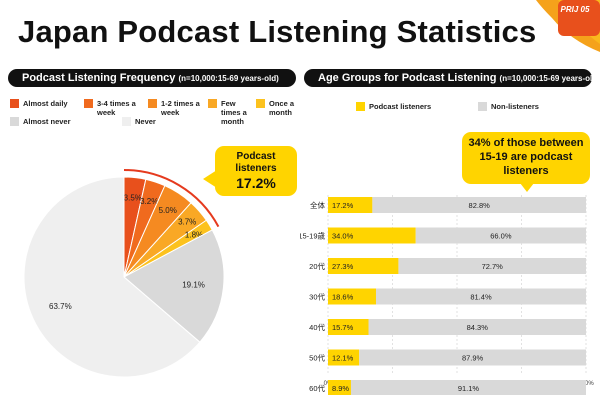 This screenshot has width=600, height=400. What do you see at coordinates (317, 297) in the screenshot?
I see `category-label: 30代` at bounding box center [317, 297].